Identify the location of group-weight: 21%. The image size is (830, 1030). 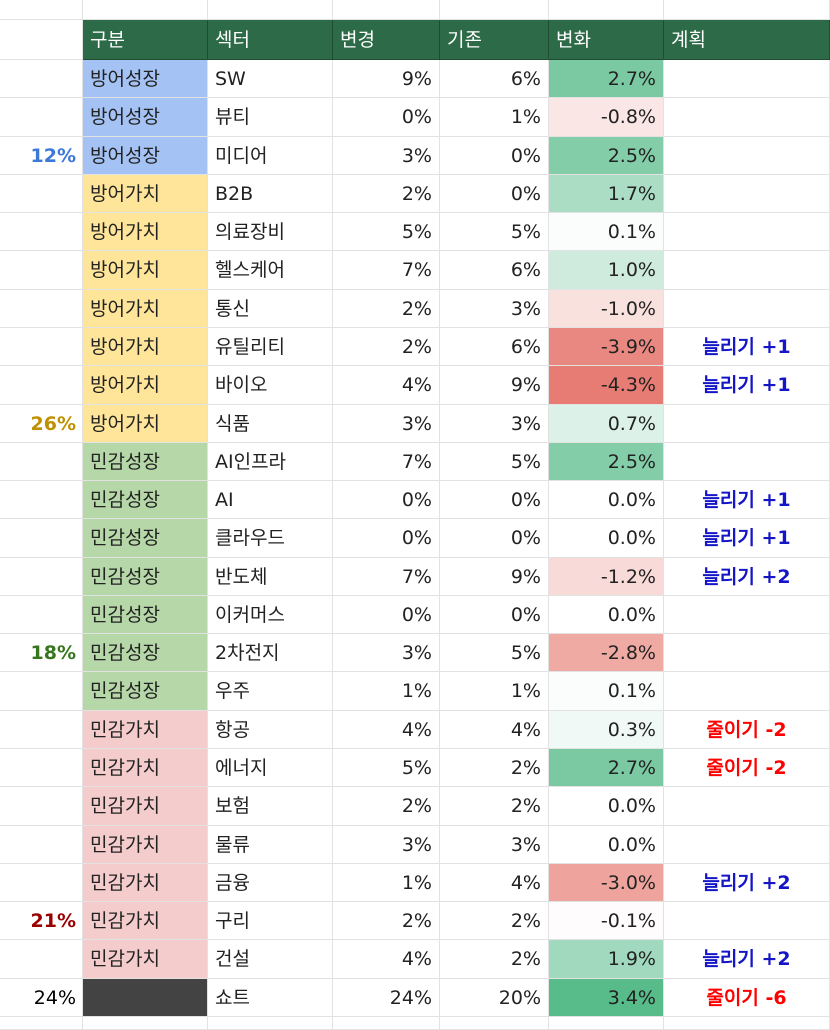
(41, 921).